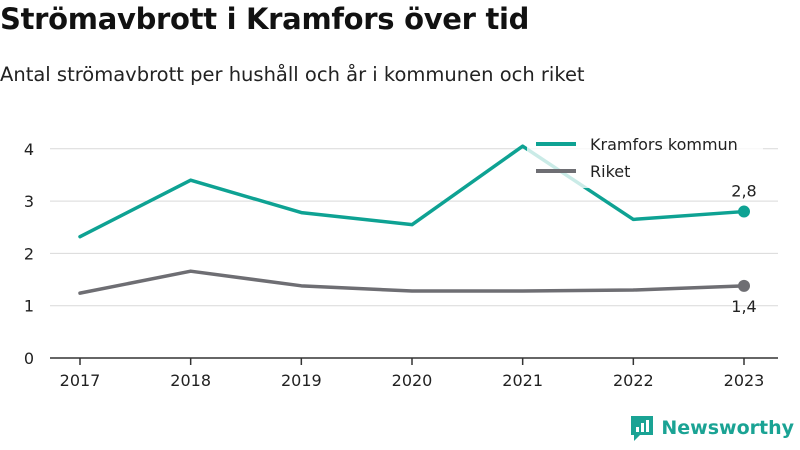 The width and height of the screenshot is (800, 450). Describe the element at coordinates (29, 201) in the screenshot. I see `y-tick-label: 3` at that location.